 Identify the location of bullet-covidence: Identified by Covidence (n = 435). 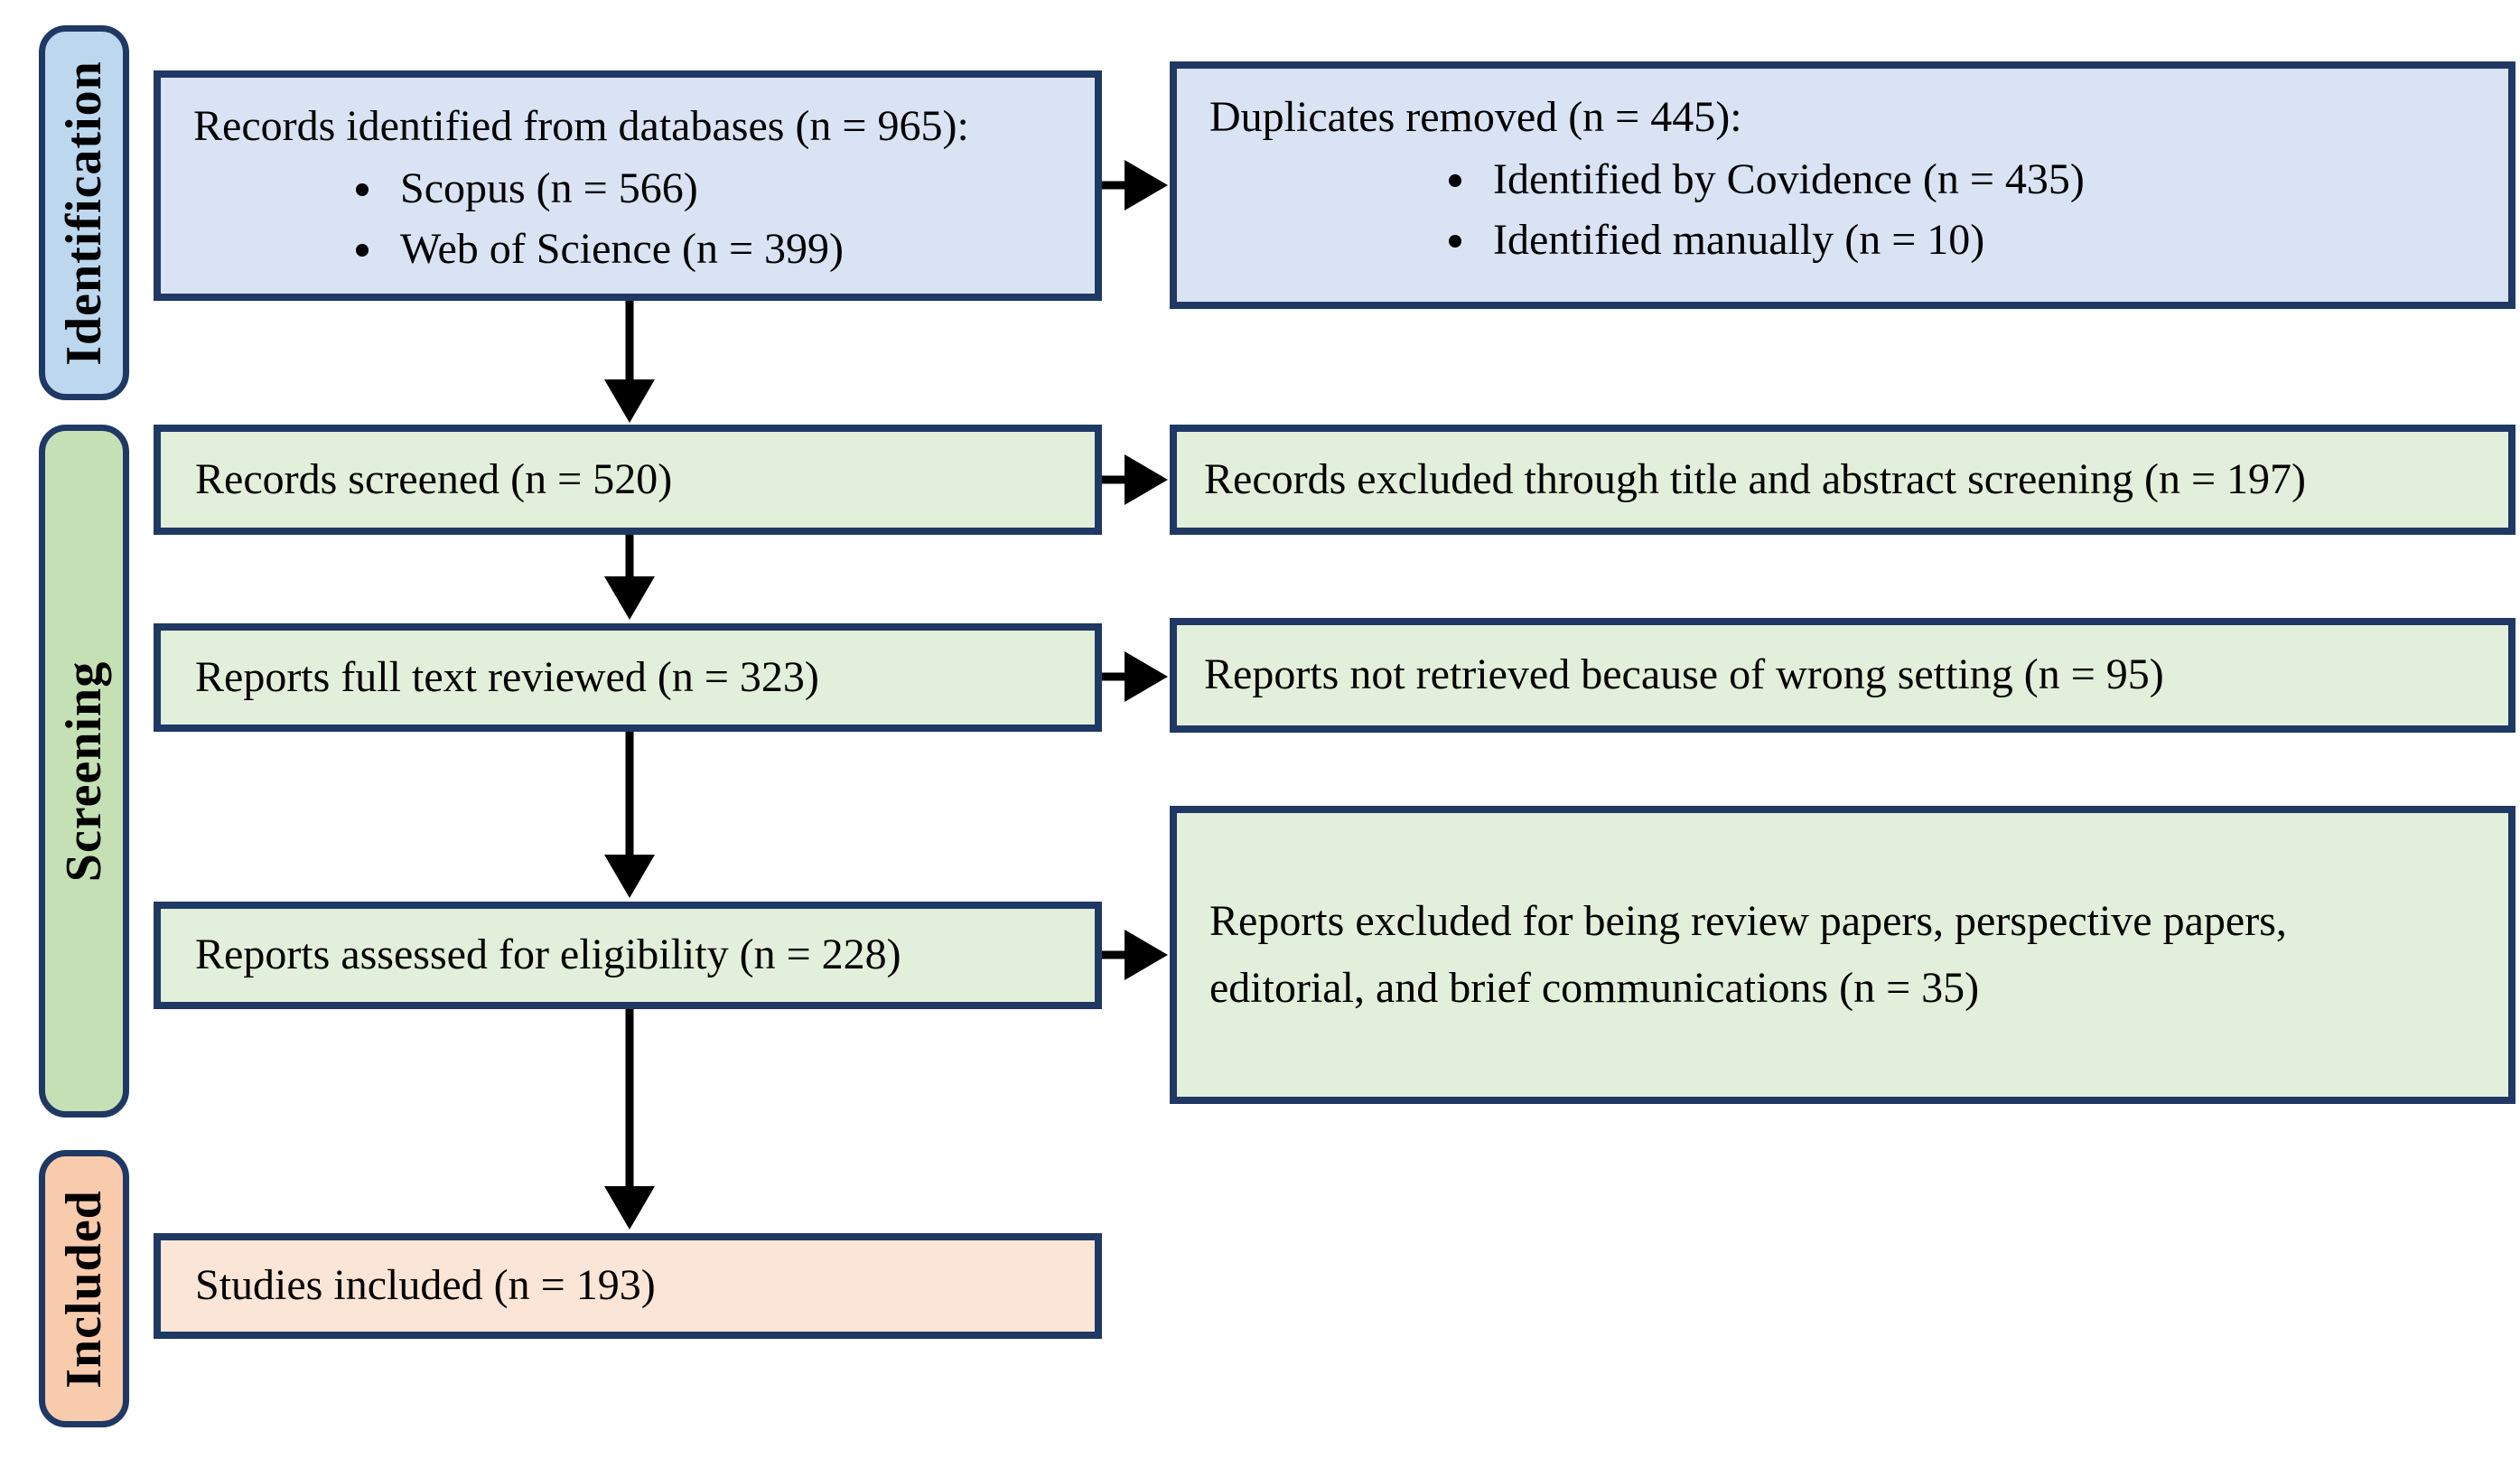
(1976, 181).